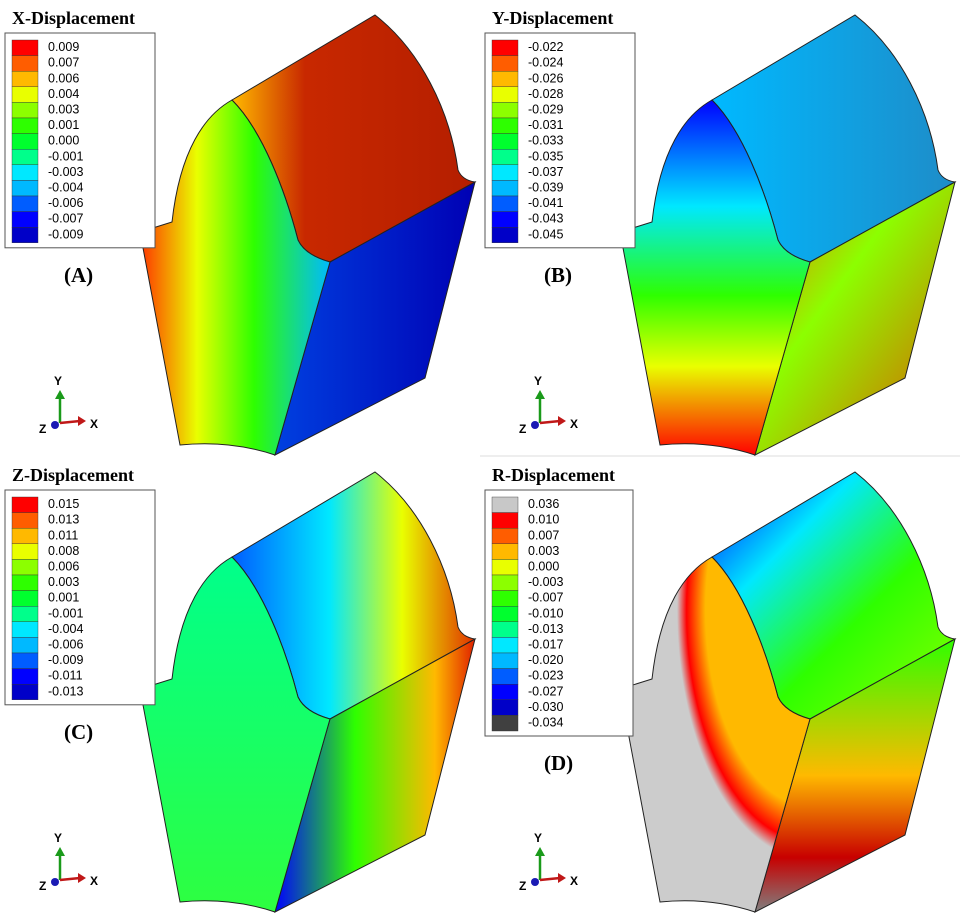 Image resolution: width=960 pixels, height=913 pixels. What do you see at coordinates (65, 156) in the screenshot?
I see `legend-value: -0.001` at bounding box center [65, 156].